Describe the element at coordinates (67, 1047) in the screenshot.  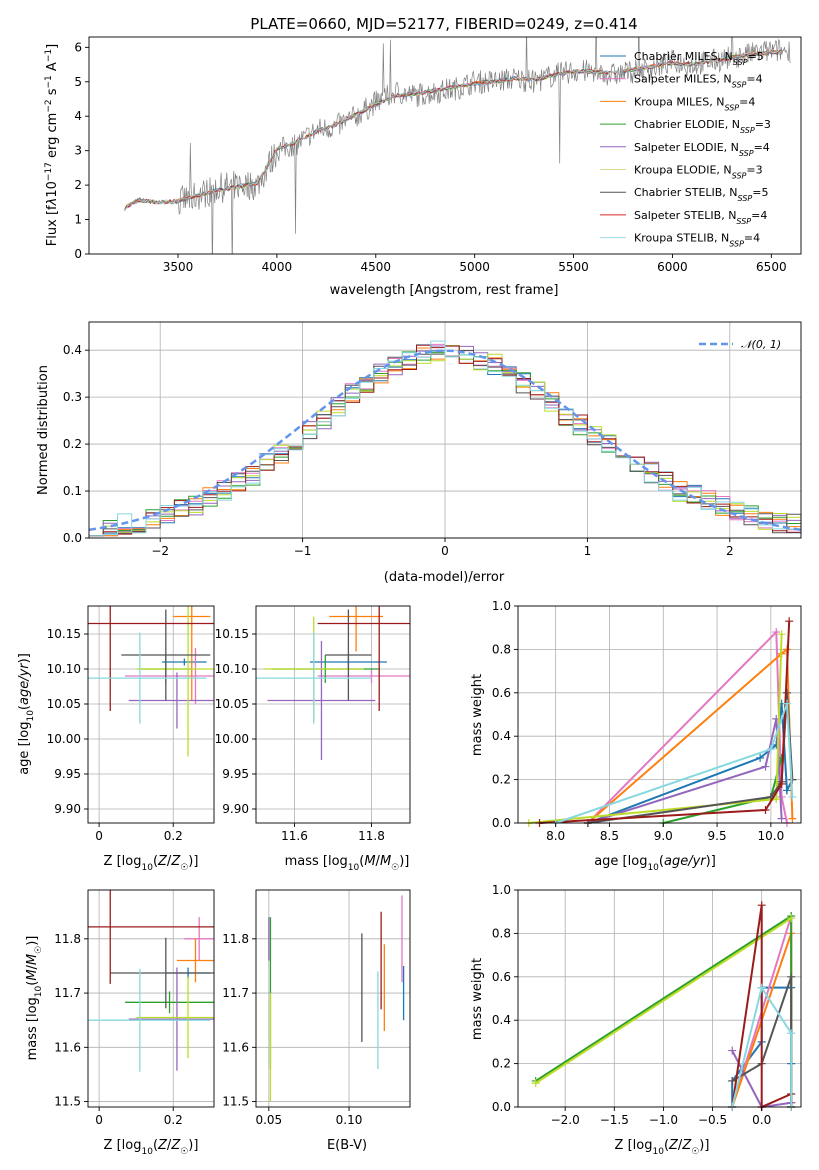
I see `y-tick-label: 11.6` at that location.